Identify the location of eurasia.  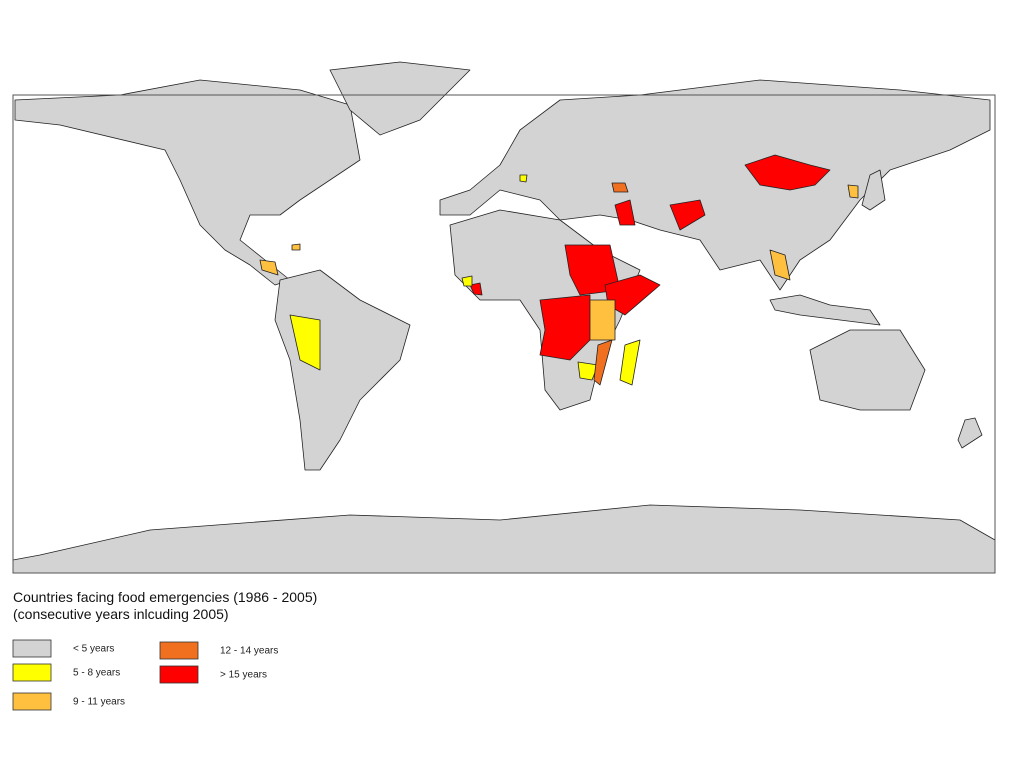
(715, 185).